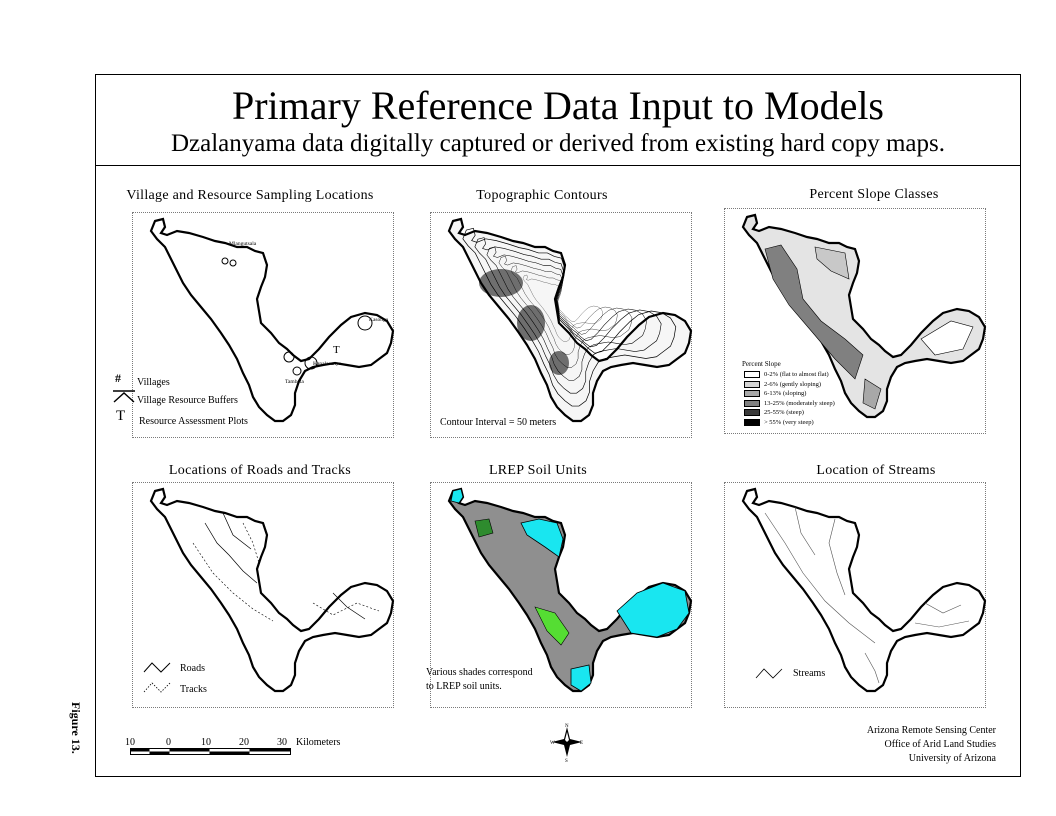 This screenshot has width=1056, height=816. I want to click on slope-legend-label: > 55% (very steep), so click(789, 422).